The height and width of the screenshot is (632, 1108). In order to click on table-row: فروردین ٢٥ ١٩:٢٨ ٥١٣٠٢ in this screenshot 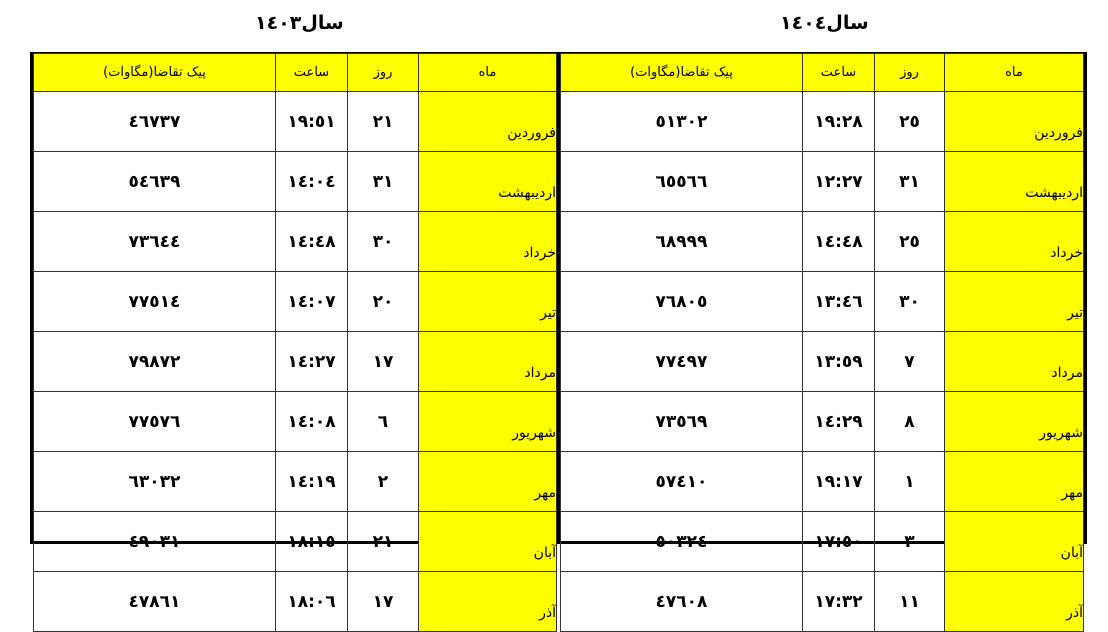, I will do `click(822, 121)`.